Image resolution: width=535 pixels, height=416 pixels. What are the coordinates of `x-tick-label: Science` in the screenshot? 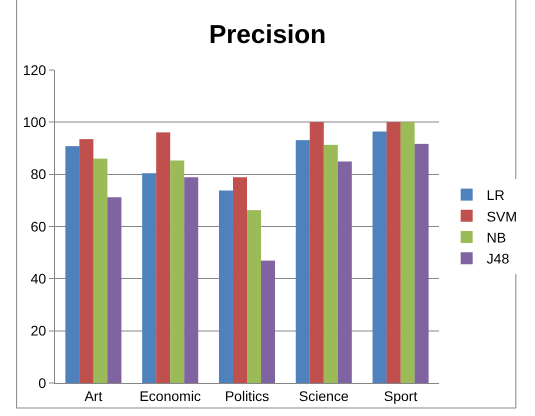 It's located at (323, 396).